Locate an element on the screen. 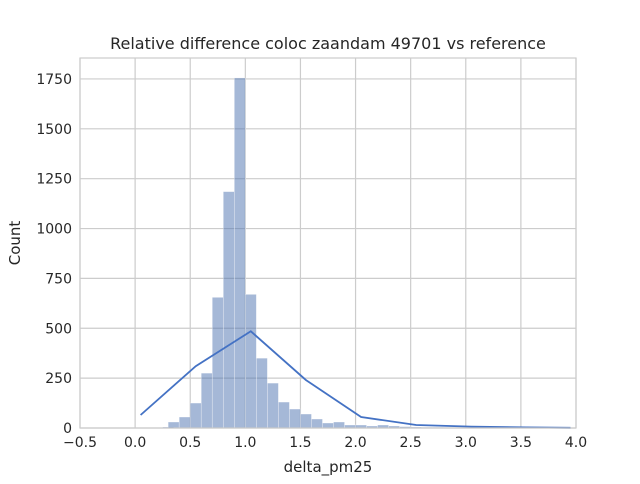 The height and width of the screenshot is (484, 640). x-tick-label: 3.5 is located at coordinates (521, 443).